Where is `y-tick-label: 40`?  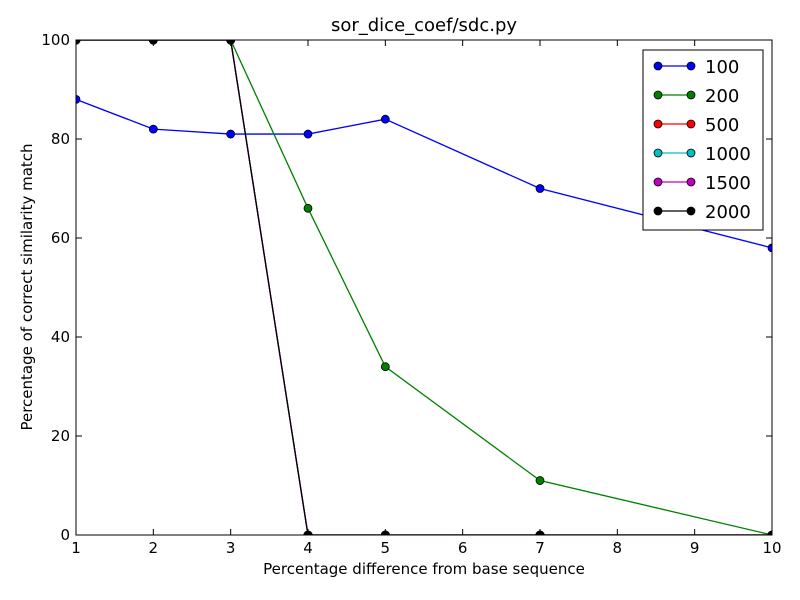
y-tick-label: 40 is located at coordinates (60, 337).